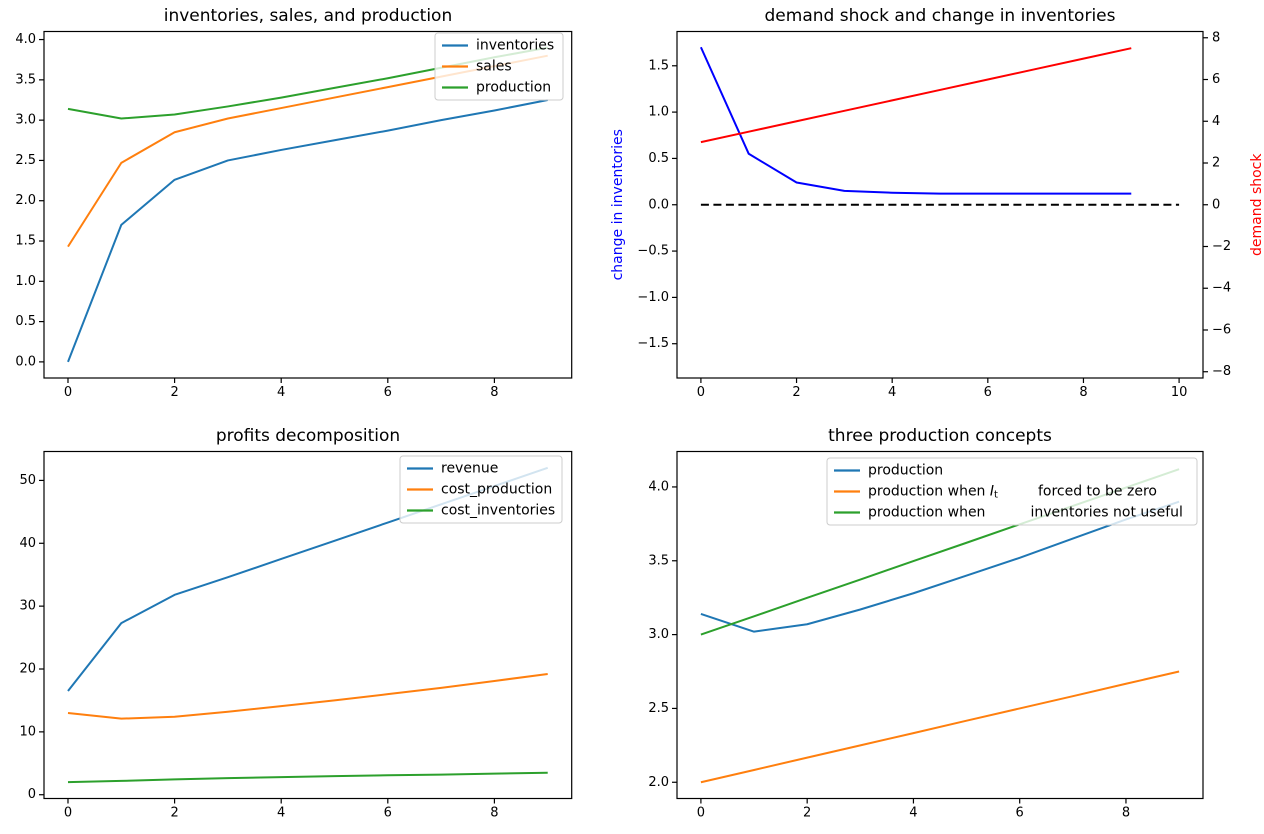  I want to click on legend-label: sales, so click(494, 67).